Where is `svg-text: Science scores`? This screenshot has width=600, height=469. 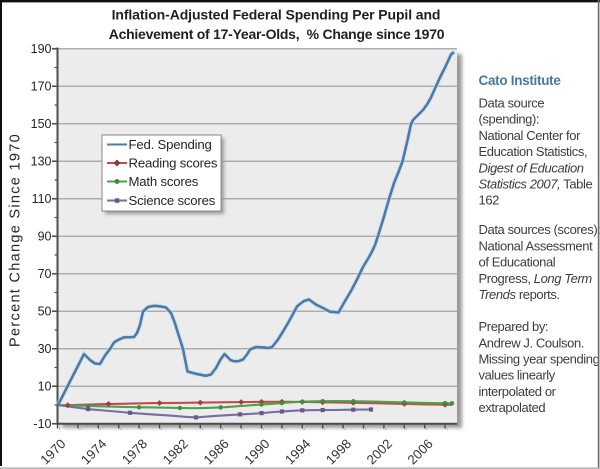
svg-text: Science scores is located at coordinates (172, 200).